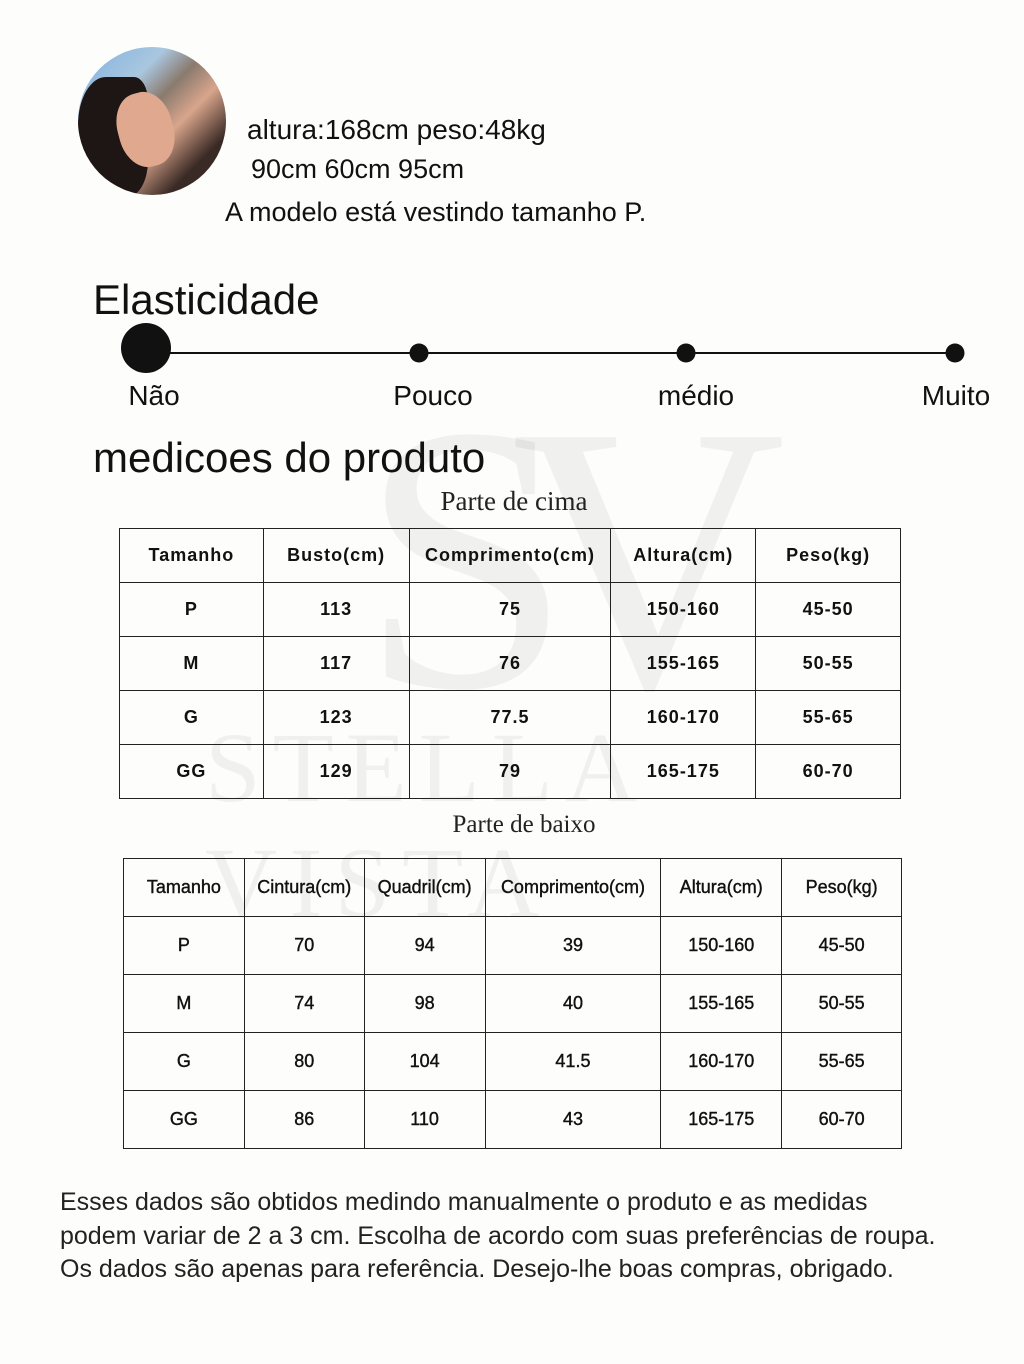 This screenshot has width=1024, height=1364. I want to click on table-cell: 75, so click(510, 609).